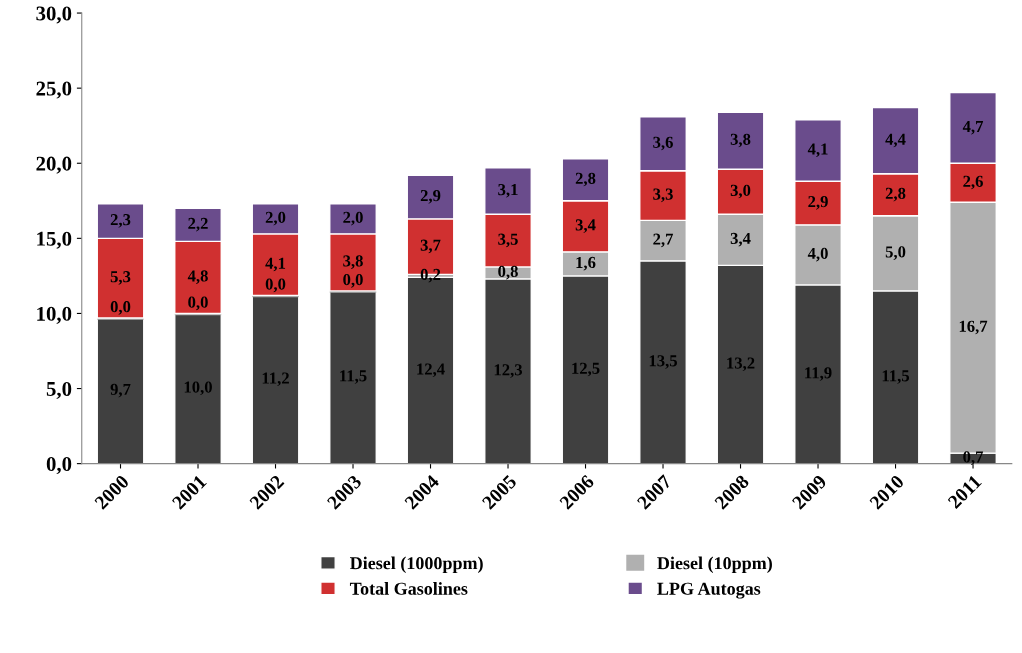 The height and width of the screenshot is (653, 1022). Describe the element at coordinates (120, 278) in the screenshot. I see `data-label: 5,3` at that location.